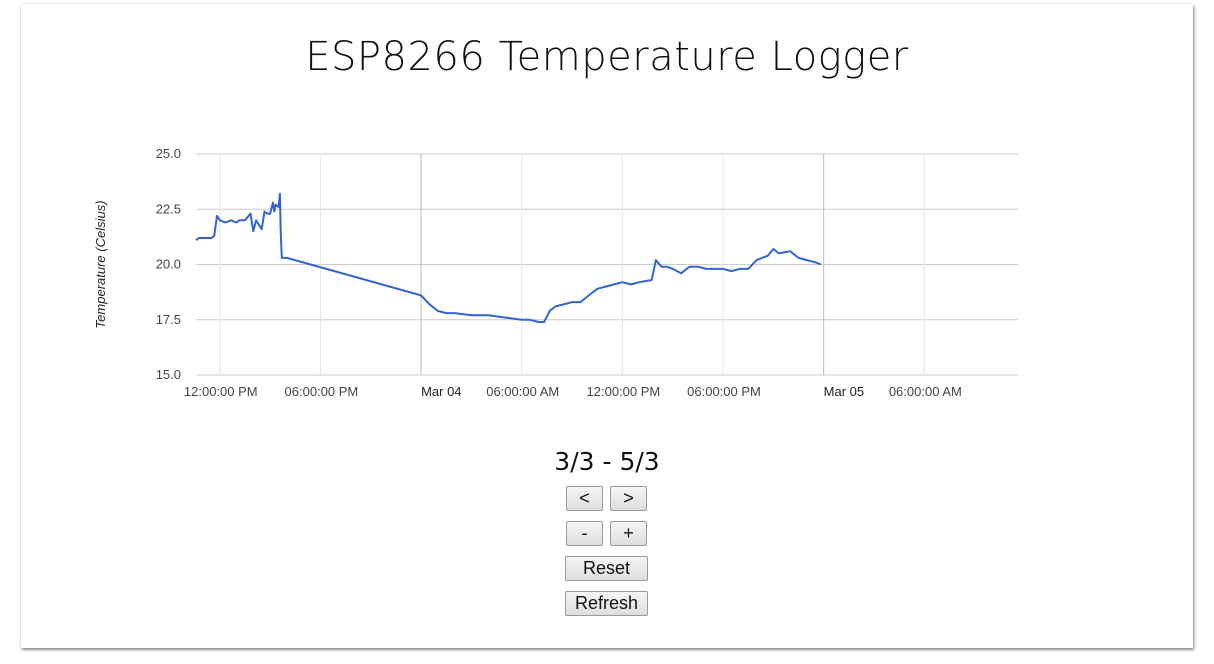 The width and height of the screenshot is (1214, 664). Describe the element at coordinates (168, 319) in the screenshot. I see `y-tick-label: 17.5` at that location.